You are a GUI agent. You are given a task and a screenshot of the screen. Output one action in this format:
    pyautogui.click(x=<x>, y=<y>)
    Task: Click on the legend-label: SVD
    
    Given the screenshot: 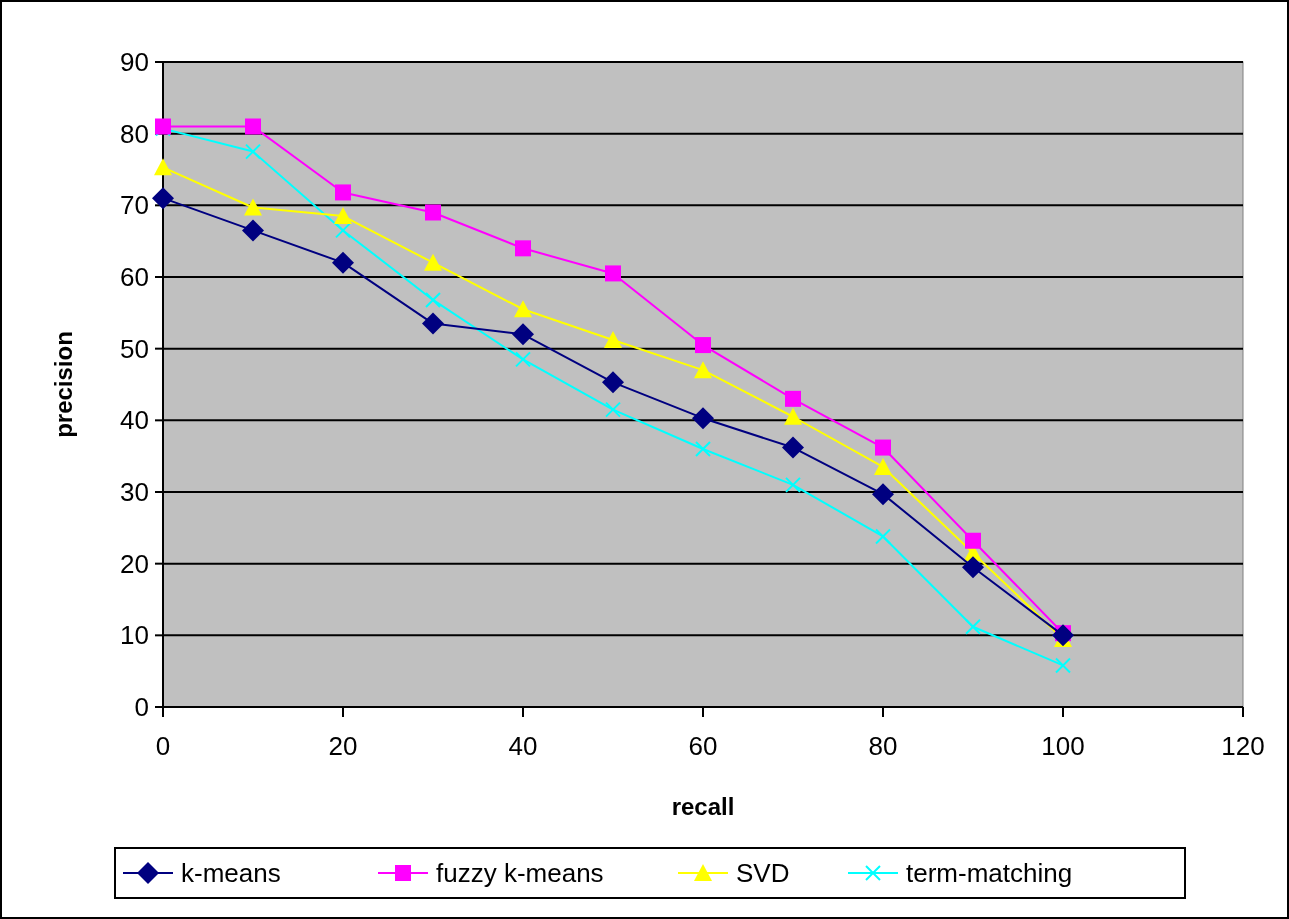 What is the action you would take?
    pyautogui.click(x=763, y=873)
    